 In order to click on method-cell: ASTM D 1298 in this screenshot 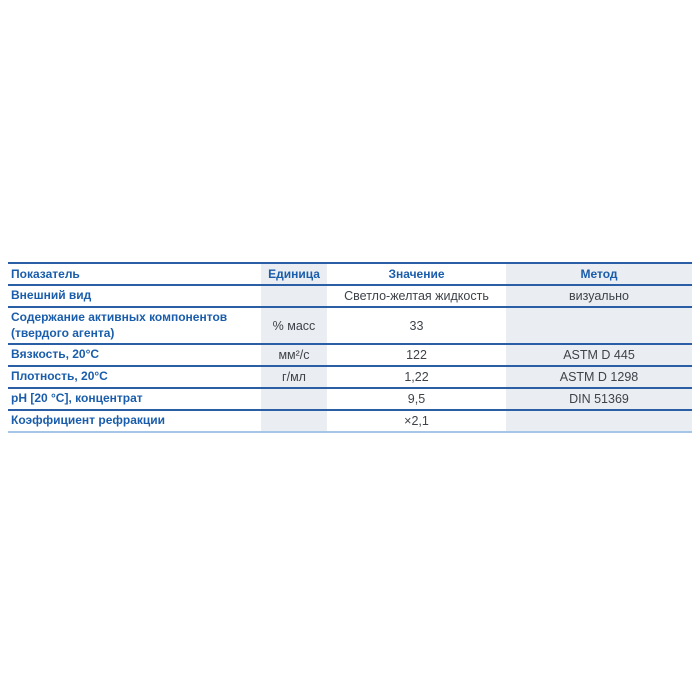, I will do `click(599, 378)`.